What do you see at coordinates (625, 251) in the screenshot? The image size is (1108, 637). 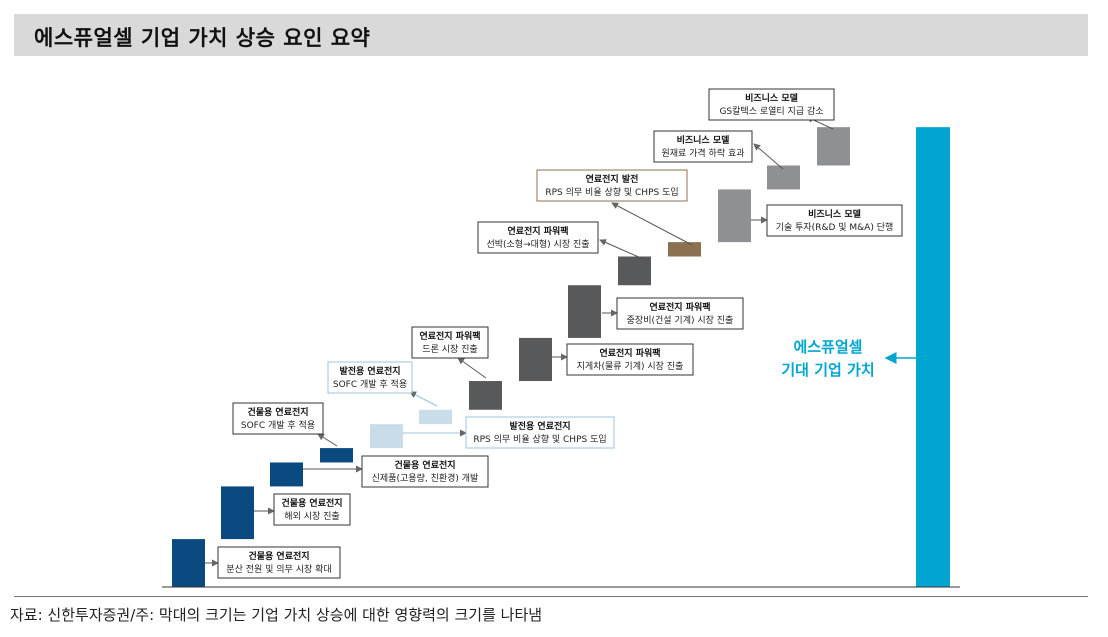 I see `connector-f10` at bounding box center [625, 251].